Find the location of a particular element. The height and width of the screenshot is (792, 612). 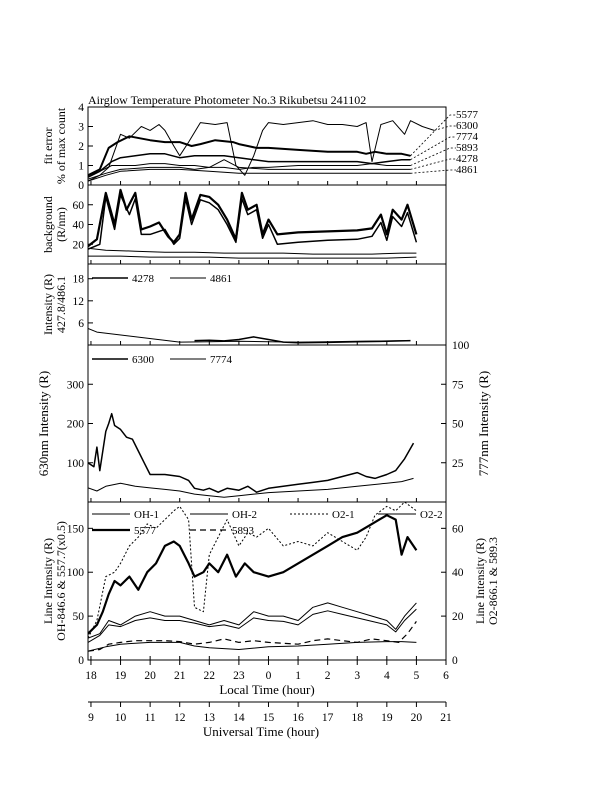

y2-axis-label: 777nm Intensity (R) is located at coordinates (483, 423).